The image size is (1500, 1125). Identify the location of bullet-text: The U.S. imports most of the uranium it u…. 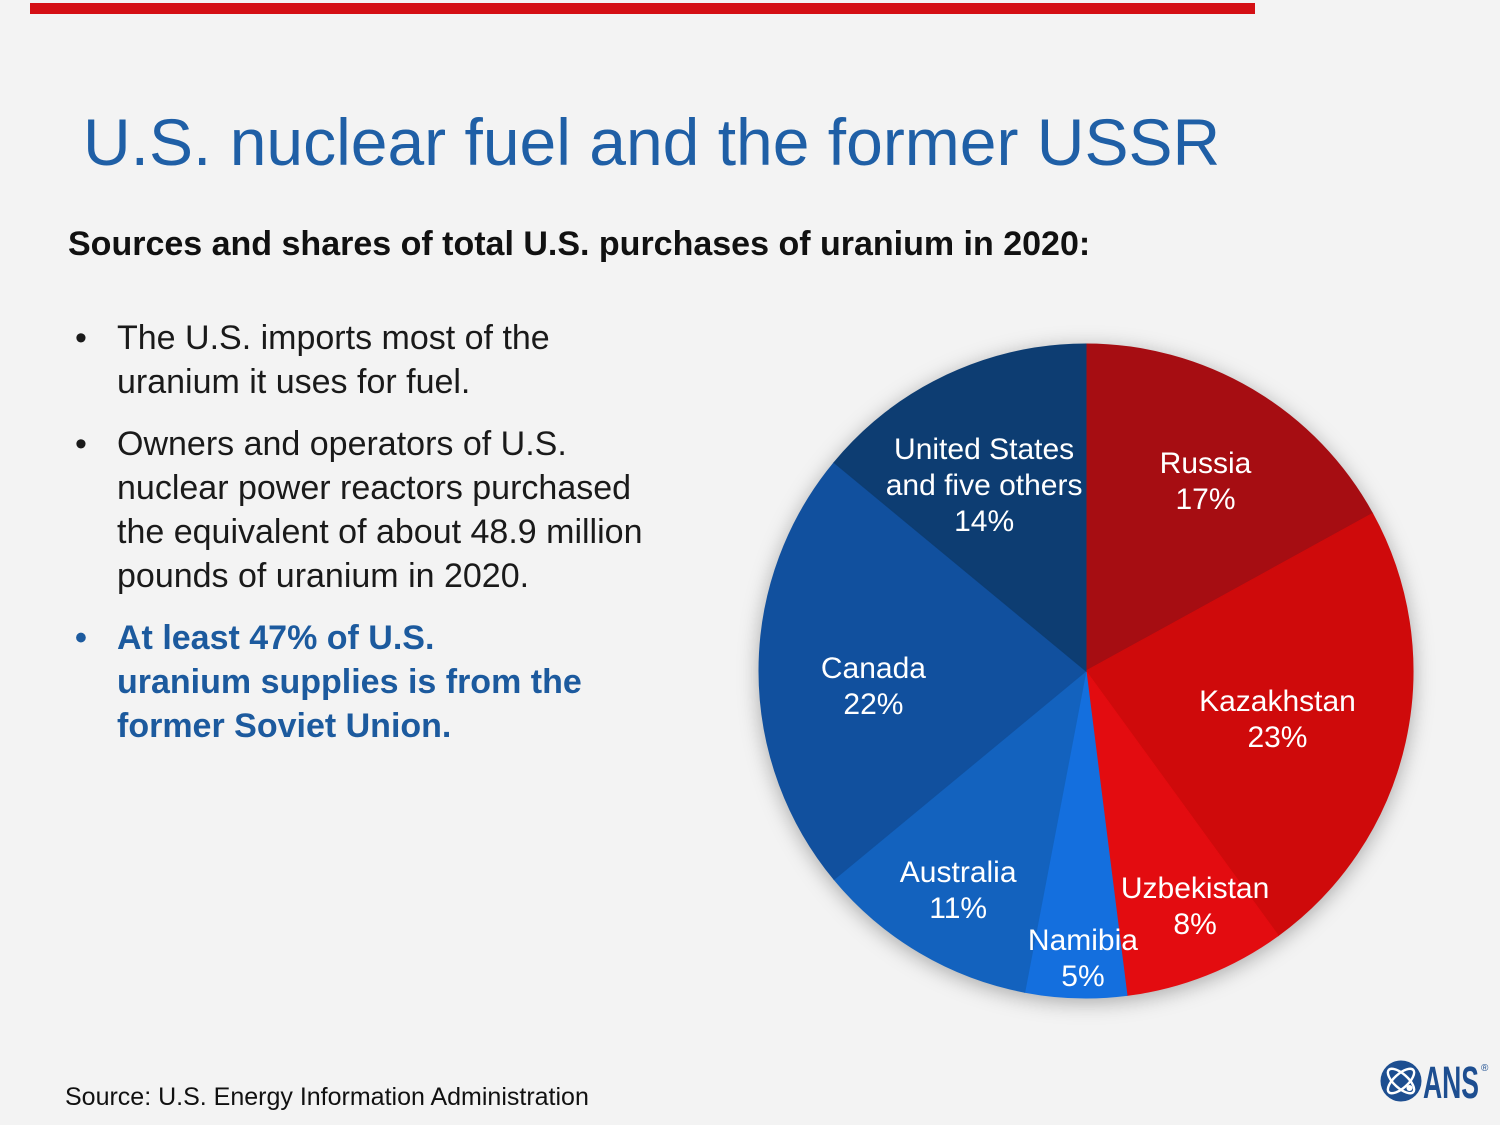
(333, 360).